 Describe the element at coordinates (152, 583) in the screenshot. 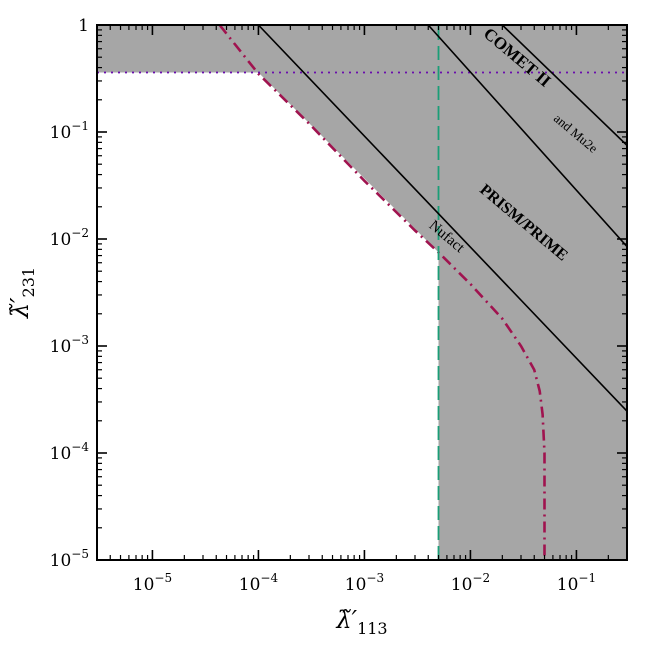

I see `x-tick-label: 10⁻⁵` at that location.